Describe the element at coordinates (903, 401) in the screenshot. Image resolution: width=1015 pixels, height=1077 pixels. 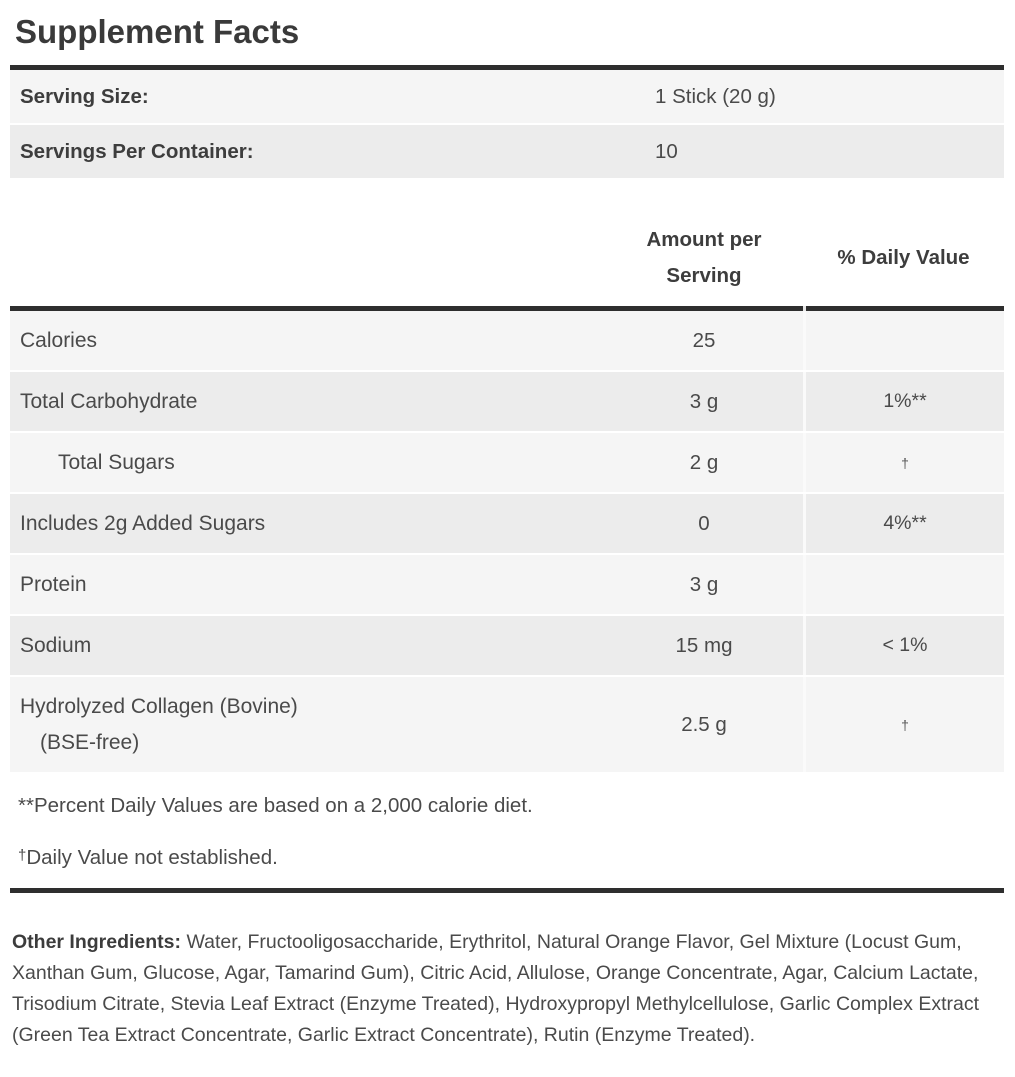
I see `nutrient-daily-value: 1%**` at that location.